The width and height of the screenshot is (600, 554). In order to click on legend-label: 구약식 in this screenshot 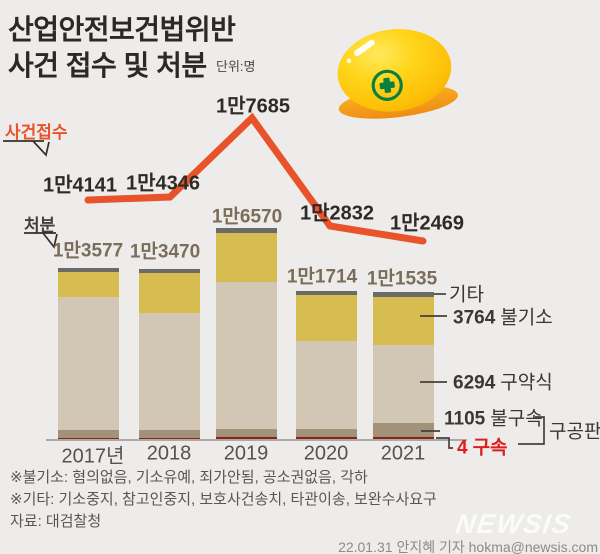, I will do `click(526, 383)`.